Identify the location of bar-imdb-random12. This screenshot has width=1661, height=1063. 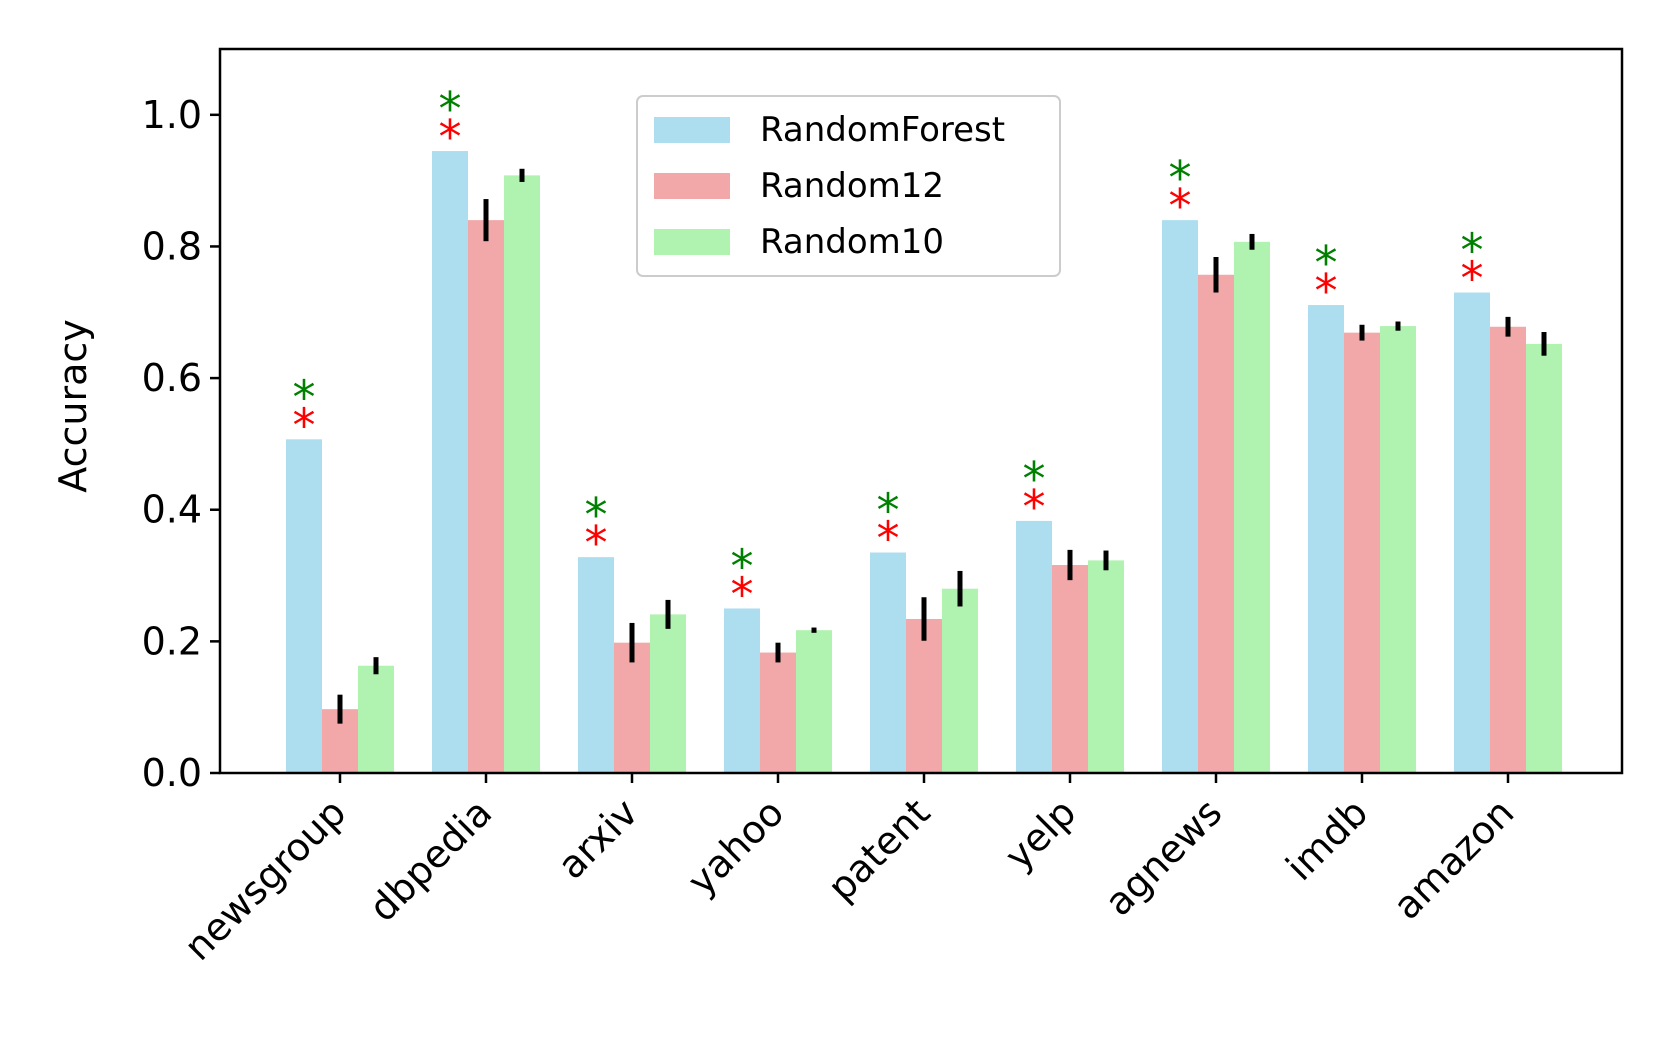
(1362, 552).